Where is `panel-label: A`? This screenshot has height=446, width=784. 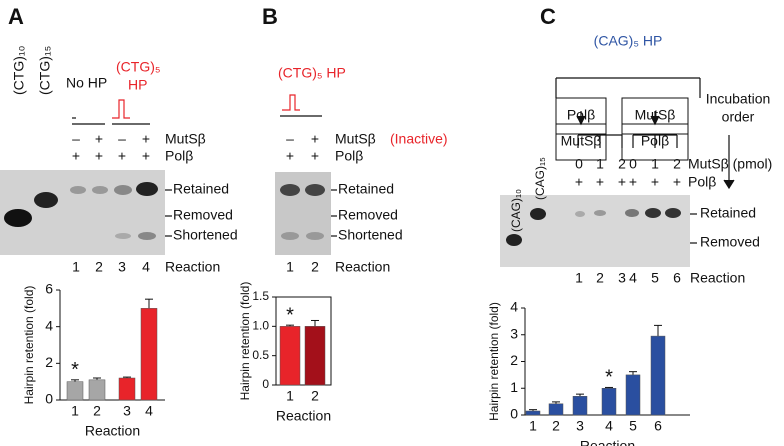
panel-label: A is located at coordinates (16, 16).